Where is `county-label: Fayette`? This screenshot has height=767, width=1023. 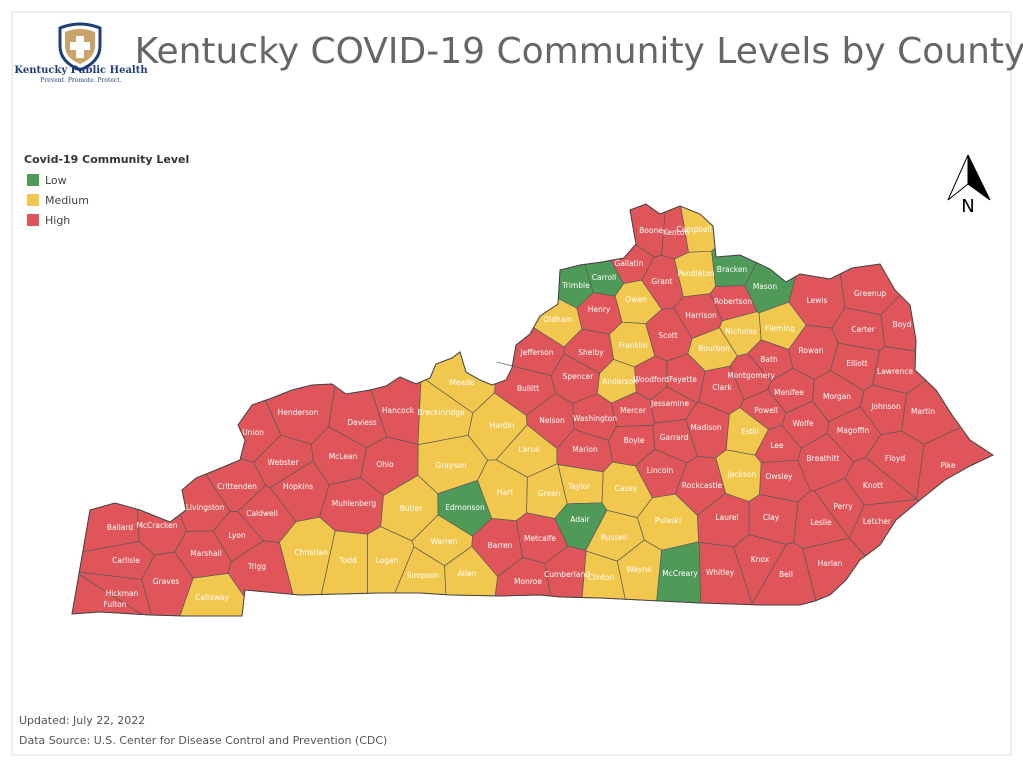 county-label: Fayette is located at coordinates (683, 379).